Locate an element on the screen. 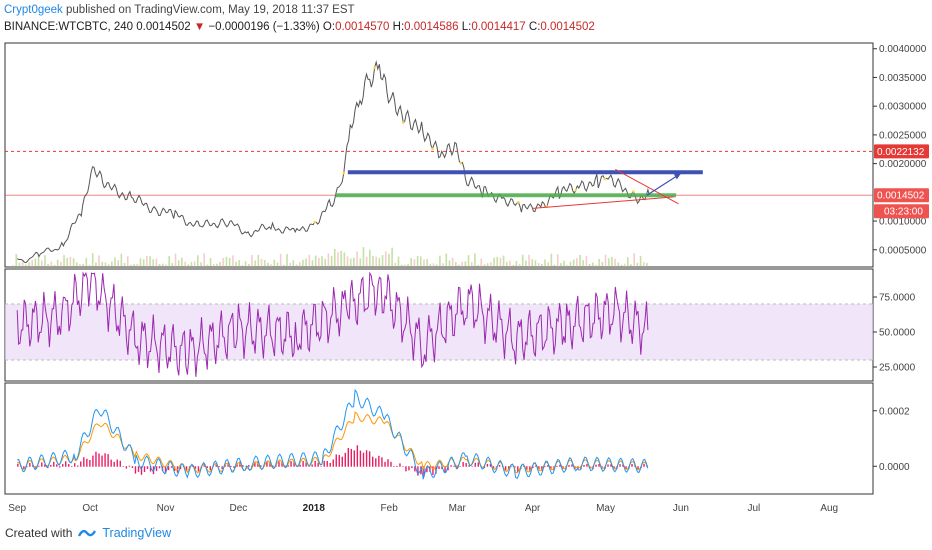  last-price: 0.0014502 is located at coordinates (163, 27).